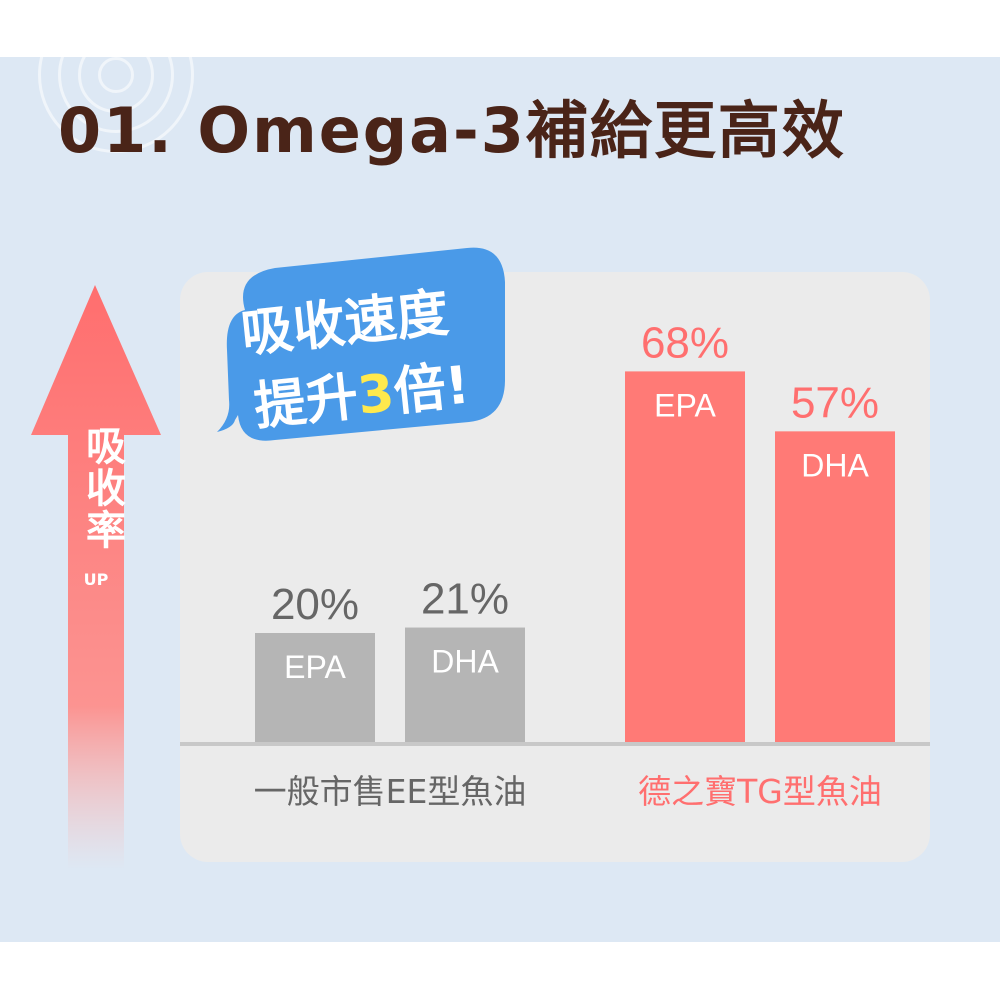 The image size is (1000, 1000). What do you see at coordinates (465, 599) in the screenshot?
I see `value-label: 21%` at bounding box center [465, 599].